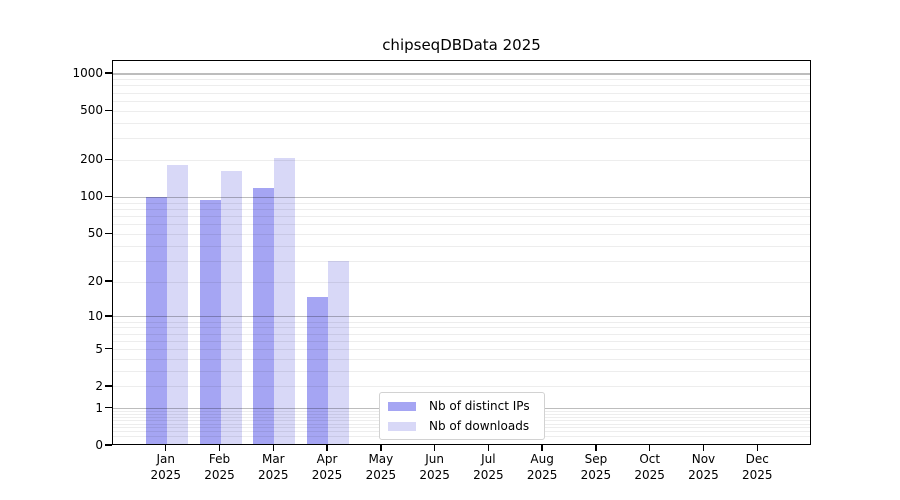  I want to click on bar-nb-of-downloads-mar, so click(285, 300).